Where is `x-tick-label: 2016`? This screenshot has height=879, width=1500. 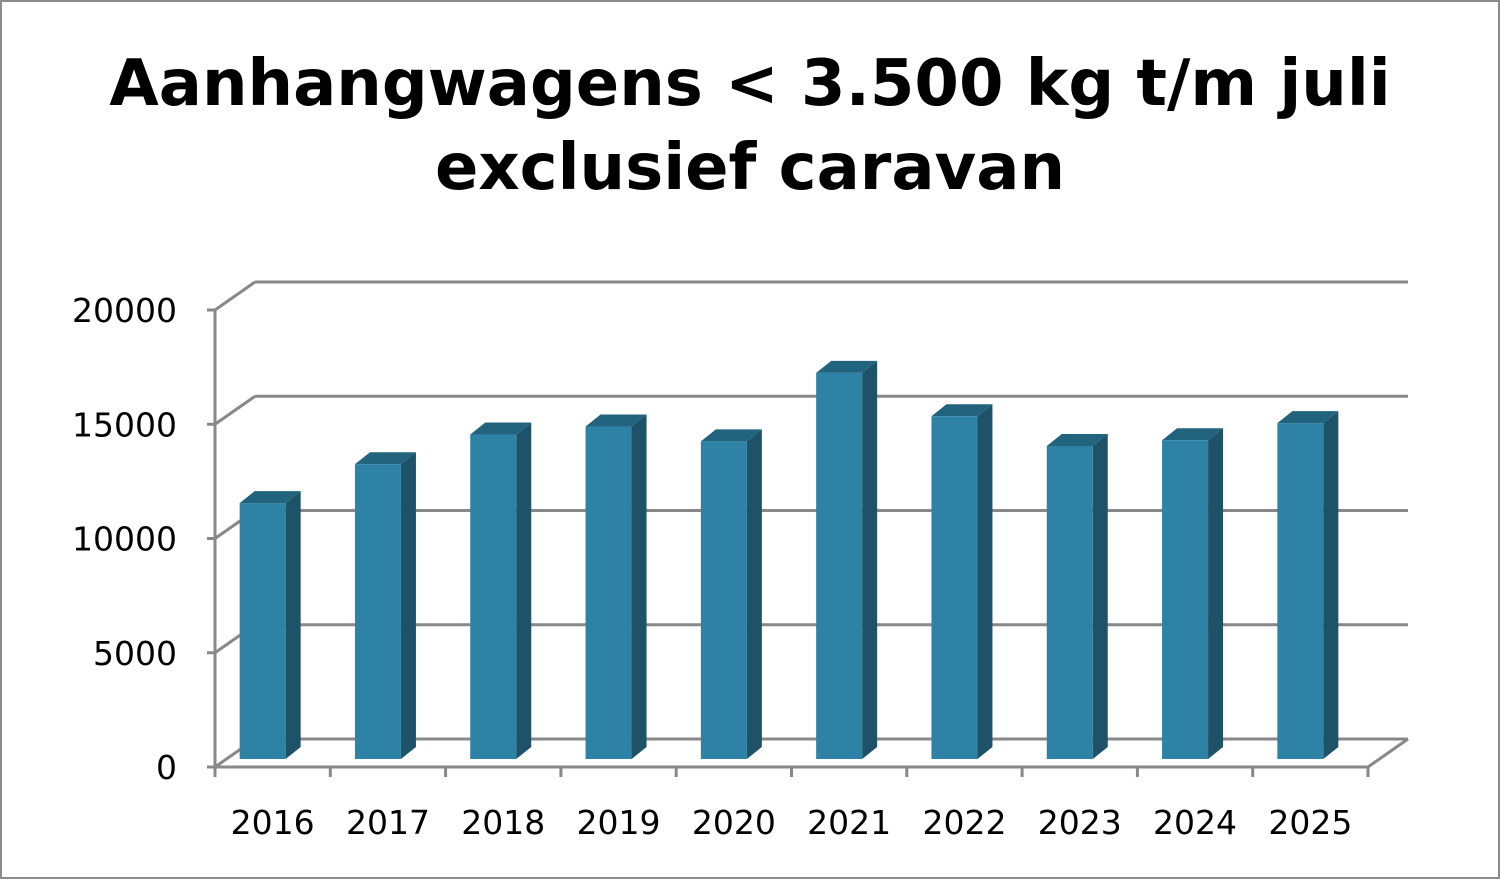
x-tick-label: 2016 is located at coordinates (273, 822).